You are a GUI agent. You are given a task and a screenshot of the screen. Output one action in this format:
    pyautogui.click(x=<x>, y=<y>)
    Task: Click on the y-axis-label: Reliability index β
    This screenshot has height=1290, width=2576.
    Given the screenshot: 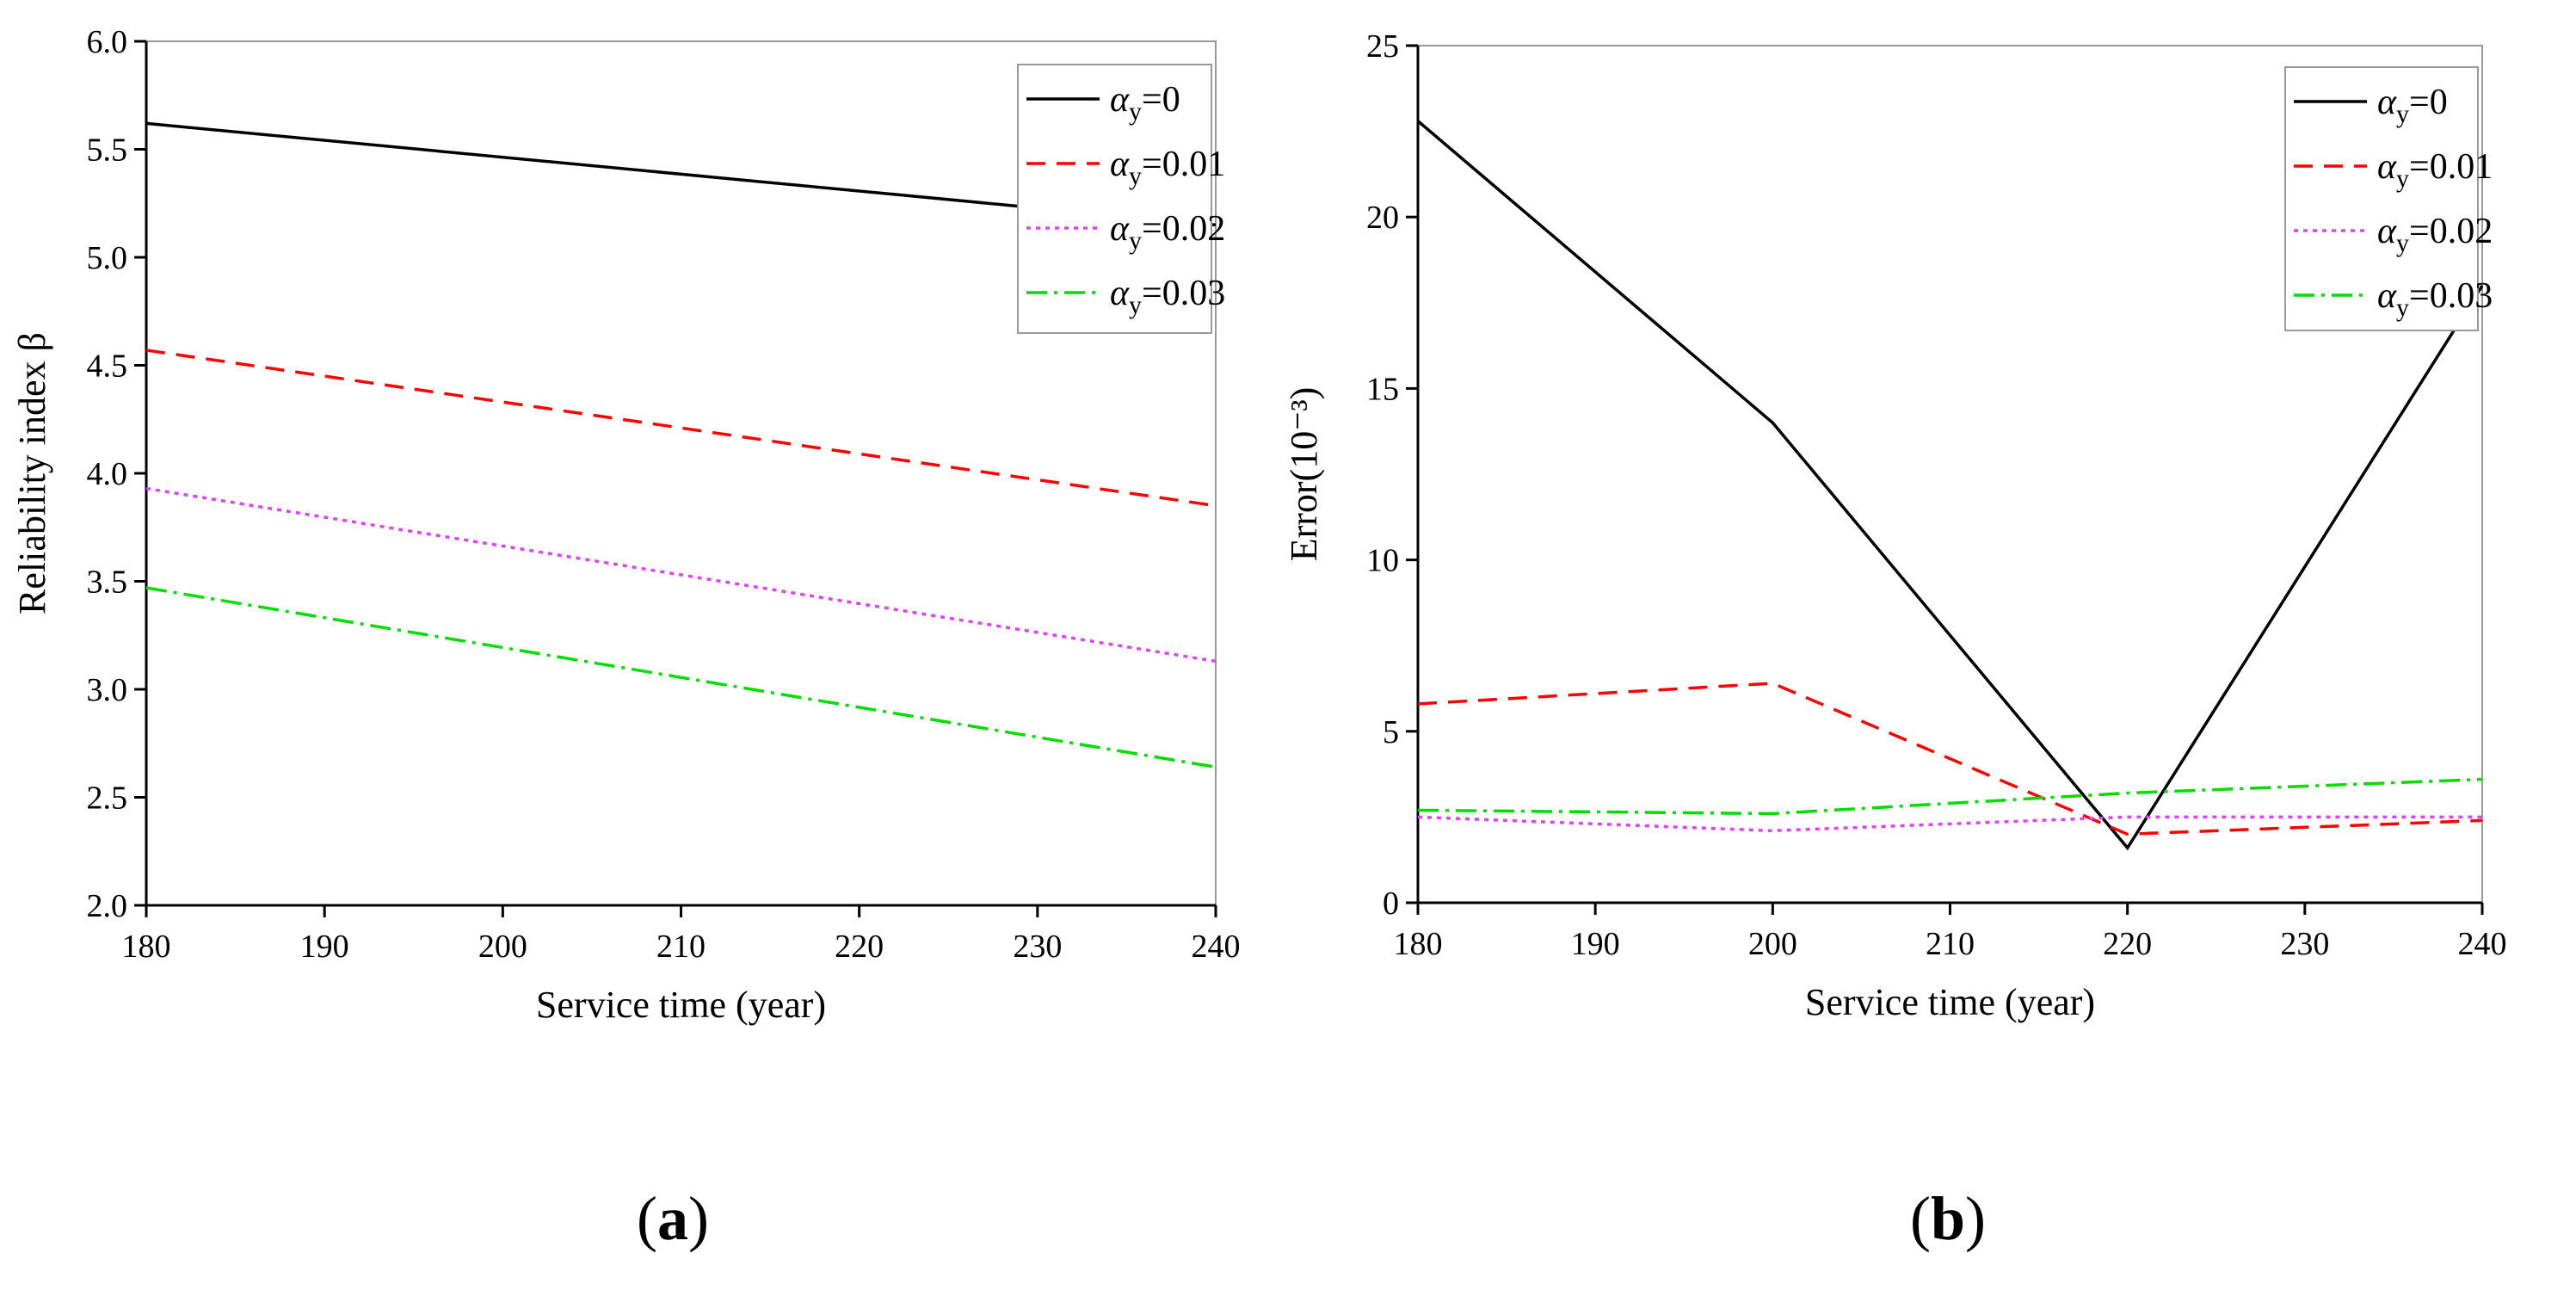 What is the action you would take?
    pyautogui.click(x=32, y=473)
    